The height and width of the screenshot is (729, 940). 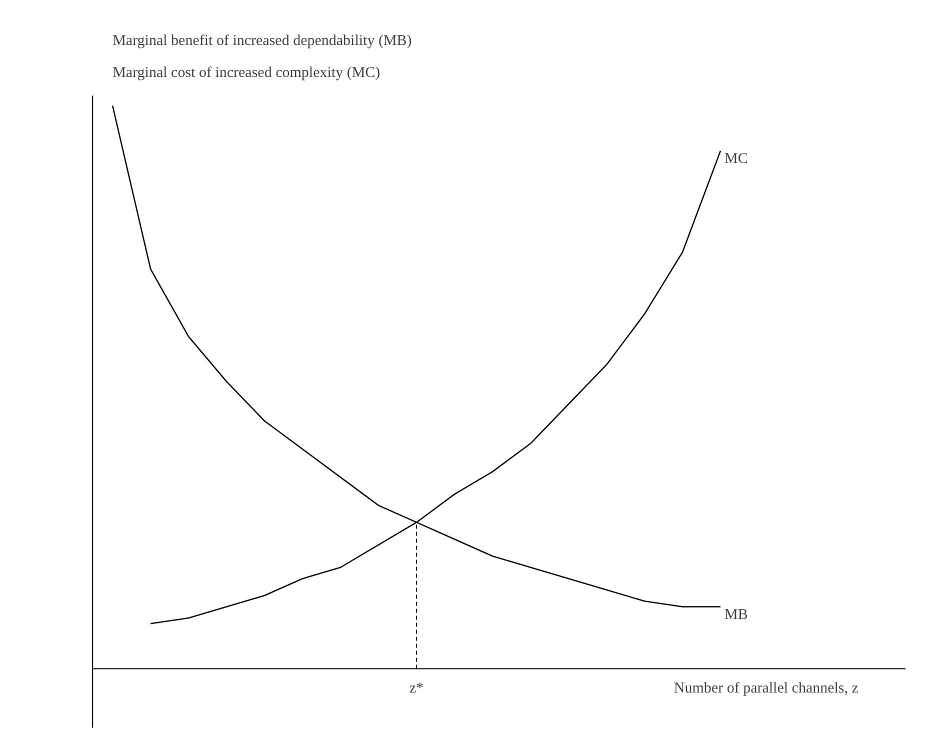 What do you see at coordinates (262, 57) in the screenshot?
I see `y-axis-title: Marginal benefit of increased dependability (MB) Marginal cost of increased complexity (MC)` at bounding box center [262, 57].